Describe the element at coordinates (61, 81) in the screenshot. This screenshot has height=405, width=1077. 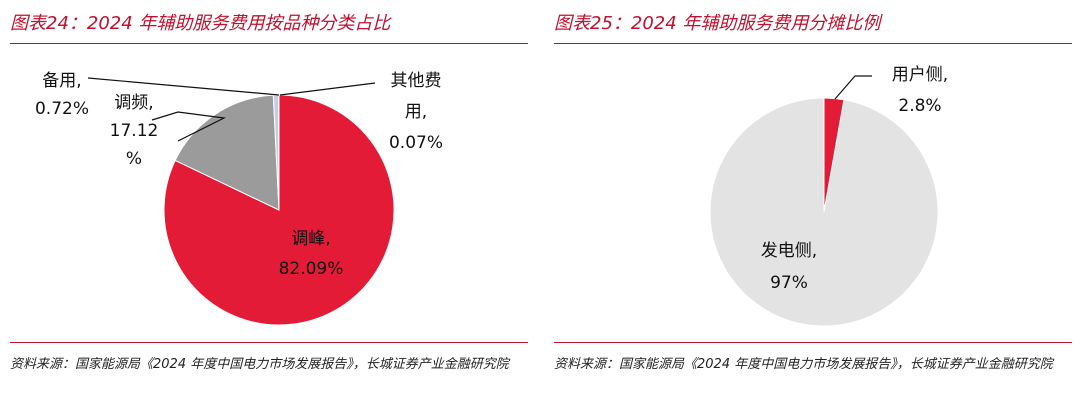
I see `data-label-line: 备用,` at that location.